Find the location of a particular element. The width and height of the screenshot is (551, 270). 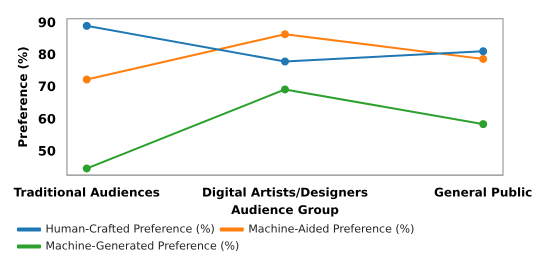

x-tick-label: Digital Artists/Designers is located at coordinates (285, 193).